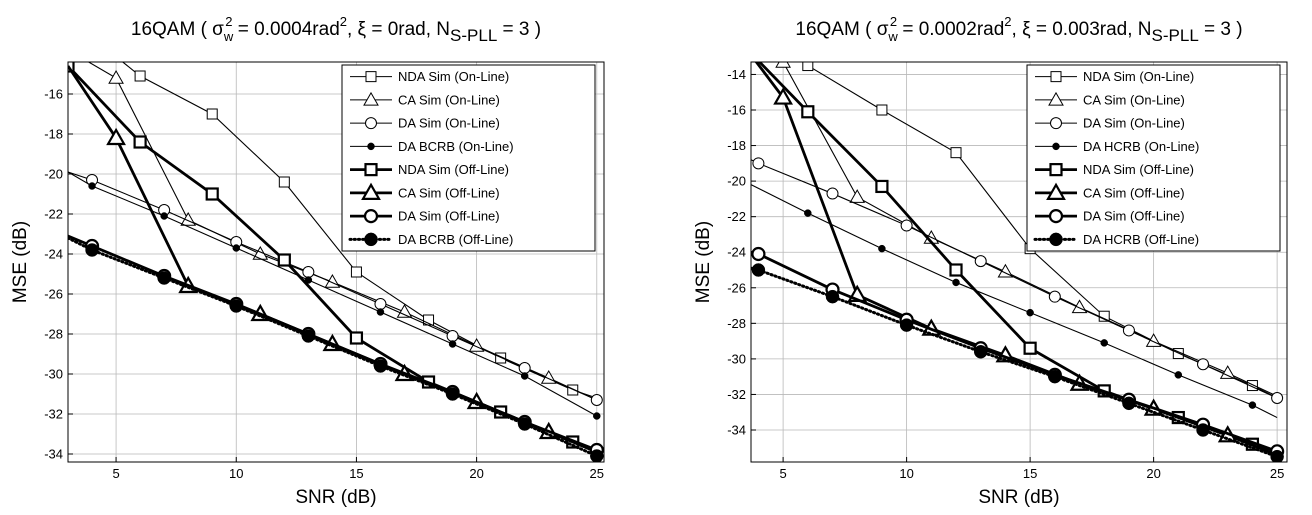 Image resolution: width=1312 pixels, height=515 pixels. I want to click on chart-2-y-tick-label: -18, so click(736, 145).